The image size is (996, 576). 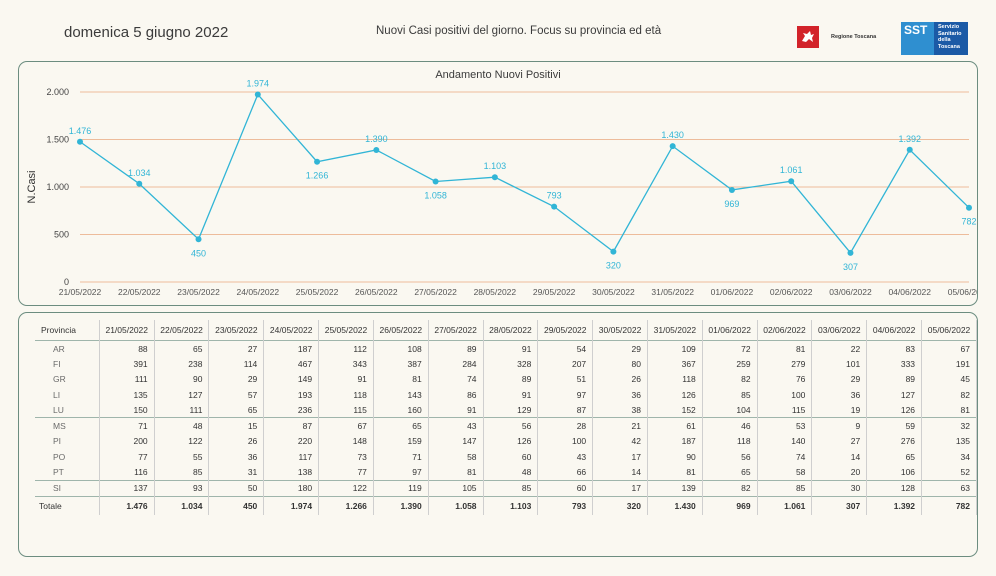 What do you see at coordinates (401, 488) in the screenshot?
I see `value-cell: 119` at bounding box center [401, 488].